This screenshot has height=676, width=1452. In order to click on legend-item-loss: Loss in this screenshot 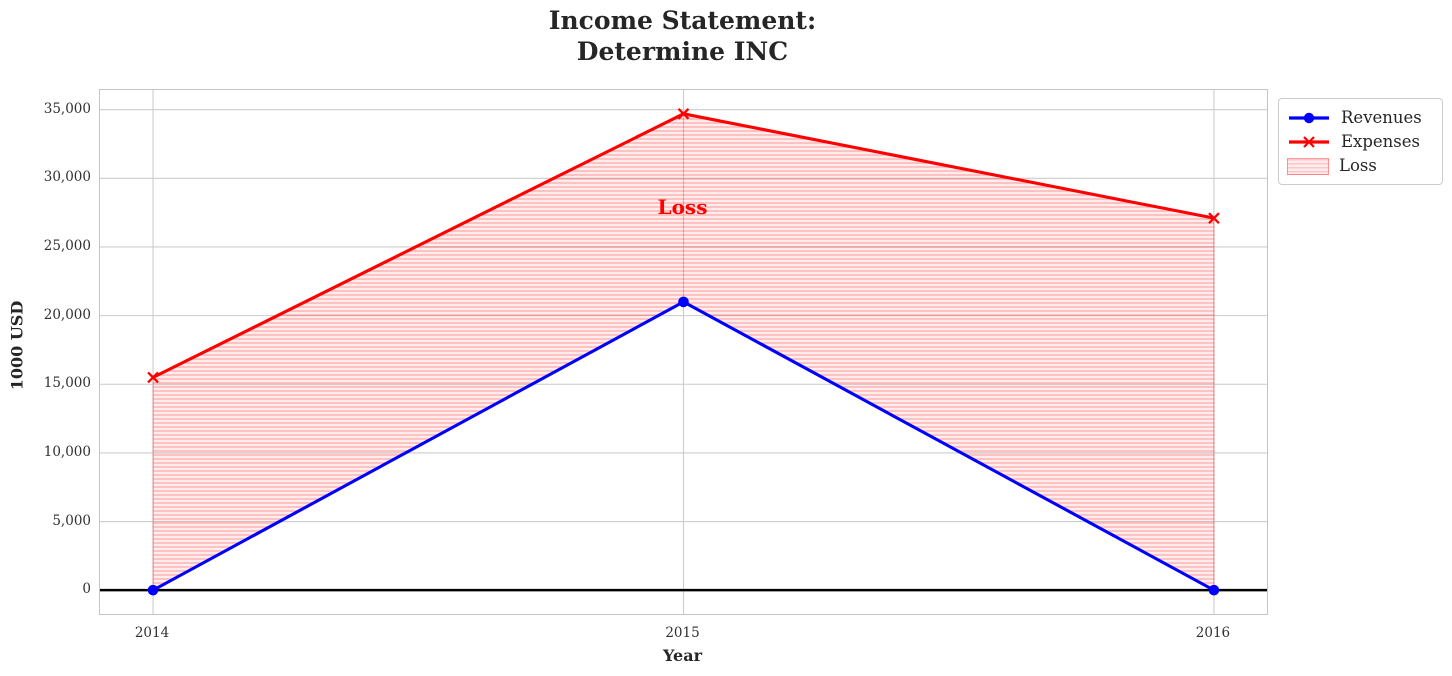, I will do `click(1359, 166)`.